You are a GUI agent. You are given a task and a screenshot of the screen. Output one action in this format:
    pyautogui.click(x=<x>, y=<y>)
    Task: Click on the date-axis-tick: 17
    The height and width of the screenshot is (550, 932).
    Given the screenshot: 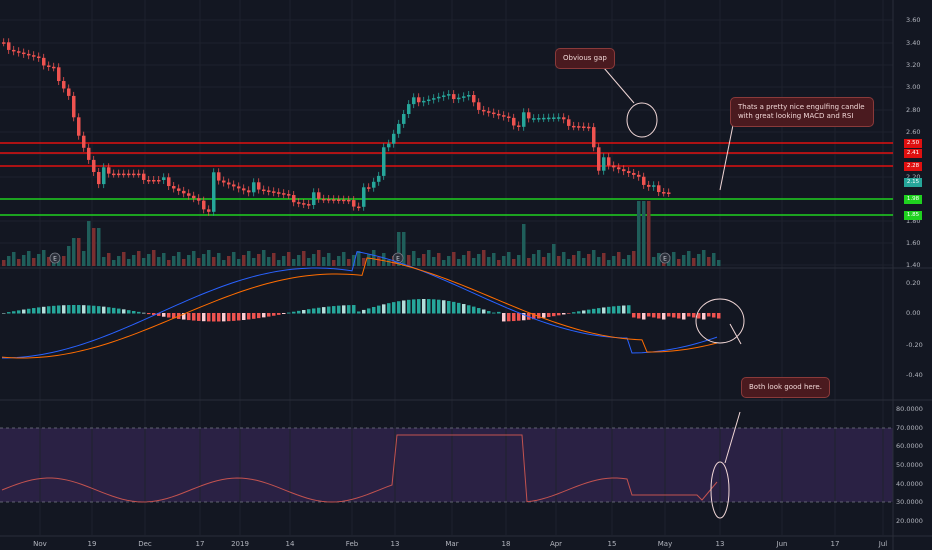 What is the action you would take?
    pyautogui.click(x=200, y=544)
    